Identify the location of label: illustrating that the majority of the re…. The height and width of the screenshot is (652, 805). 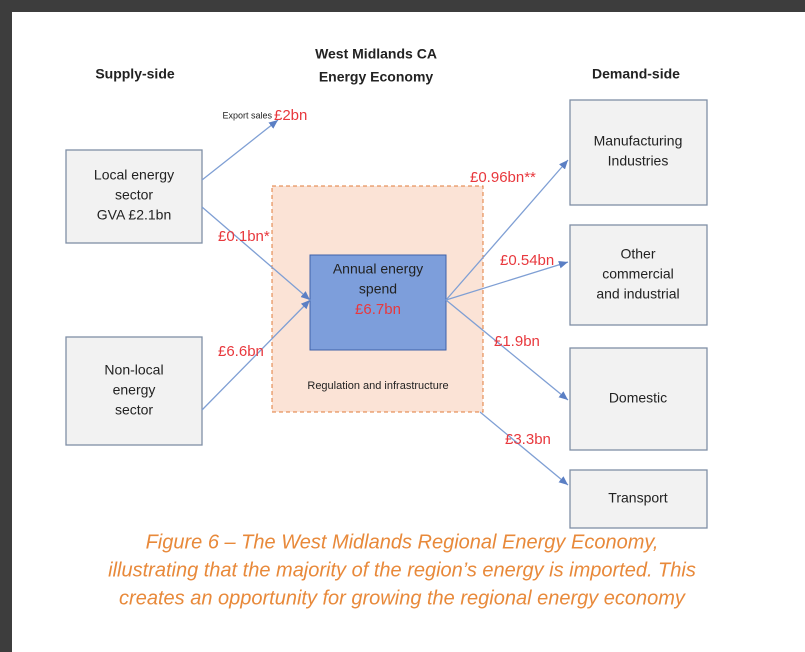
(402, 570).